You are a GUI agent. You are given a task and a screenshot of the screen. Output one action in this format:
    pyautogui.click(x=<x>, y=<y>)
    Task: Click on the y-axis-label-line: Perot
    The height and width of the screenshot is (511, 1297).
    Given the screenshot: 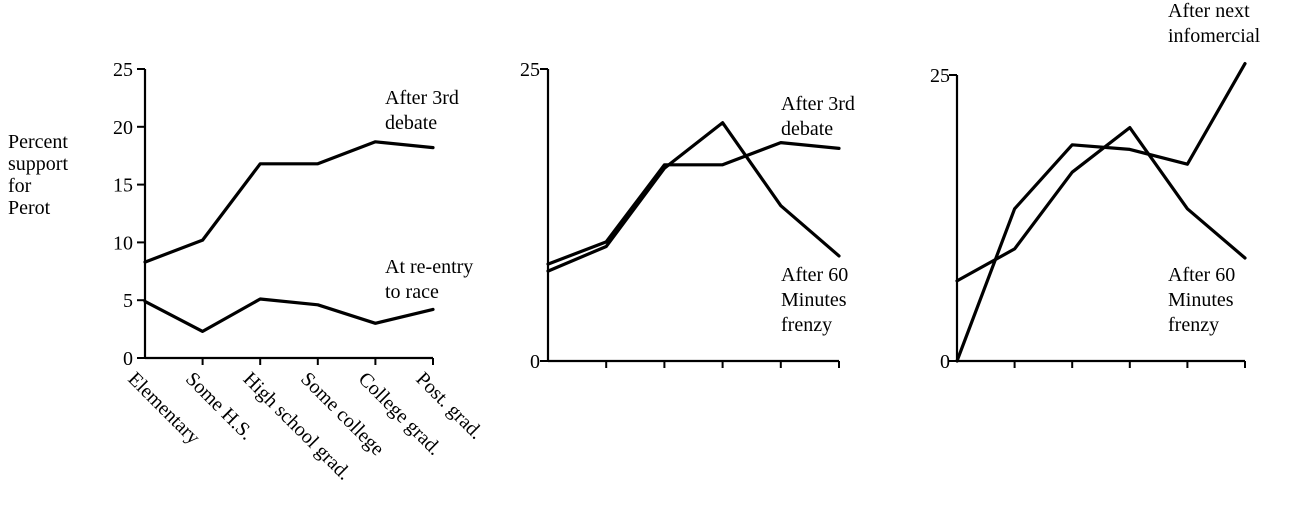 What is the action you would take?
    pyautogui.click(x=29, y=208)
    